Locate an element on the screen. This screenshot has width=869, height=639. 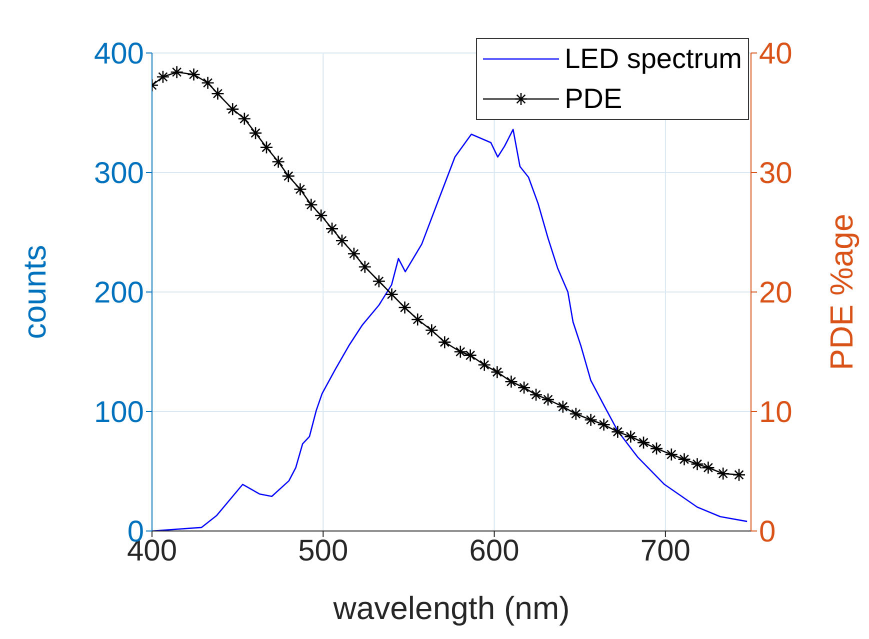
x-tick-label: 600 is located at coordinates (494, 551).